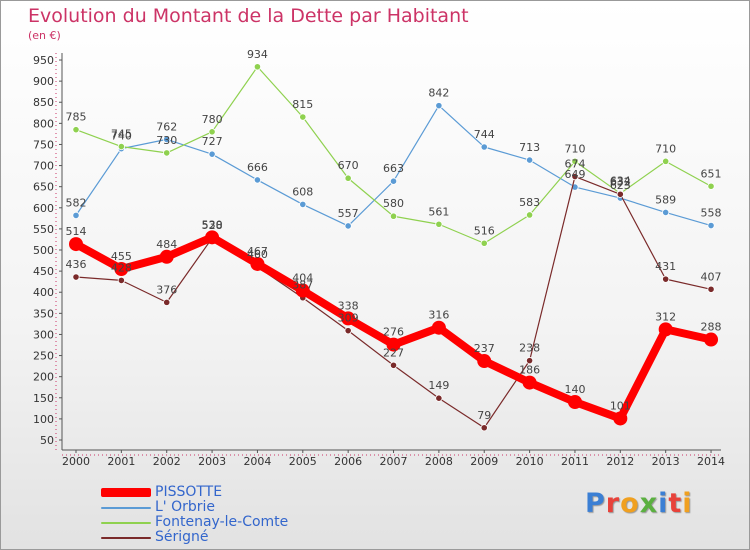 The width and height of the screenshot is (750, 550). I want to click on data-label: 460, so click(257, 254).